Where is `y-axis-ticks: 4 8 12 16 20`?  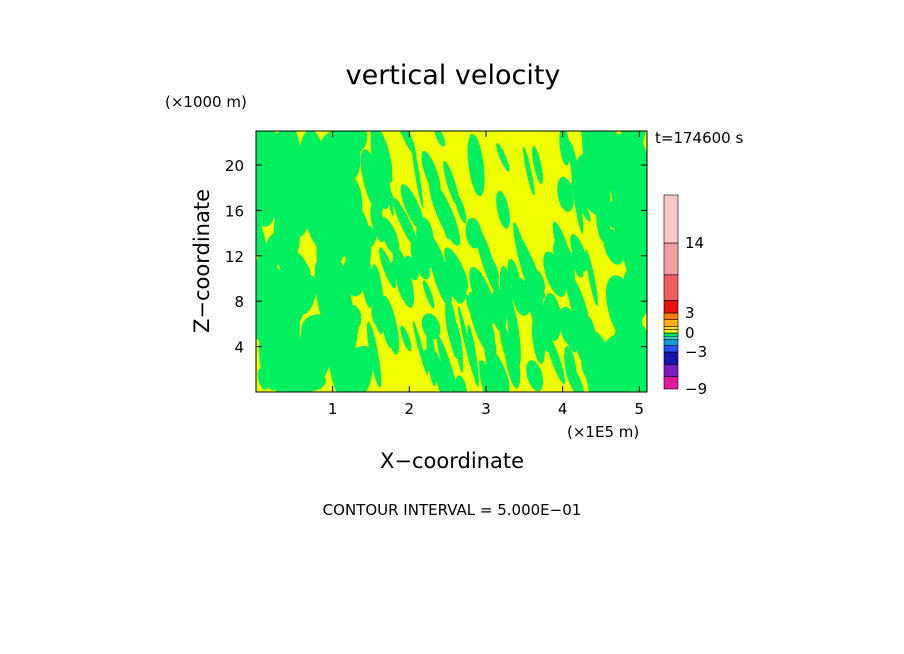 y-axis-ticks: 4 8 12 16 20 is located at coordinates (436, 257).